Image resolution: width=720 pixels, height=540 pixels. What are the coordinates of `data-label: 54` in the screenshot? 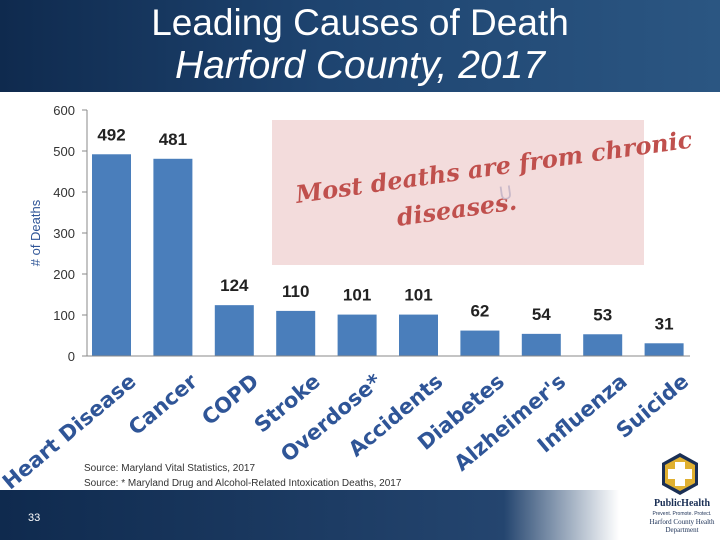 It's located at (541, 314).